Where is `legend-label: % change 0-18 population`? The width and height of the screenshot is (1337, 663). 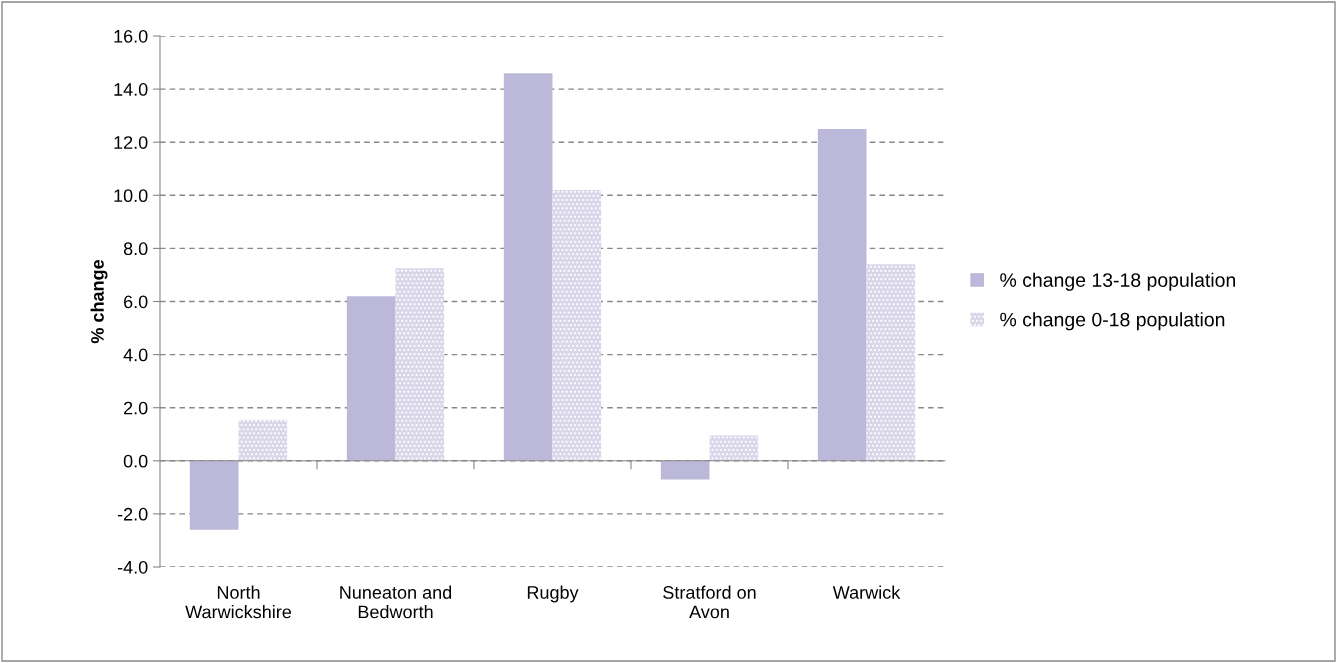
legend-label: % change 0-18 population is located at coordinates (1112, 321).